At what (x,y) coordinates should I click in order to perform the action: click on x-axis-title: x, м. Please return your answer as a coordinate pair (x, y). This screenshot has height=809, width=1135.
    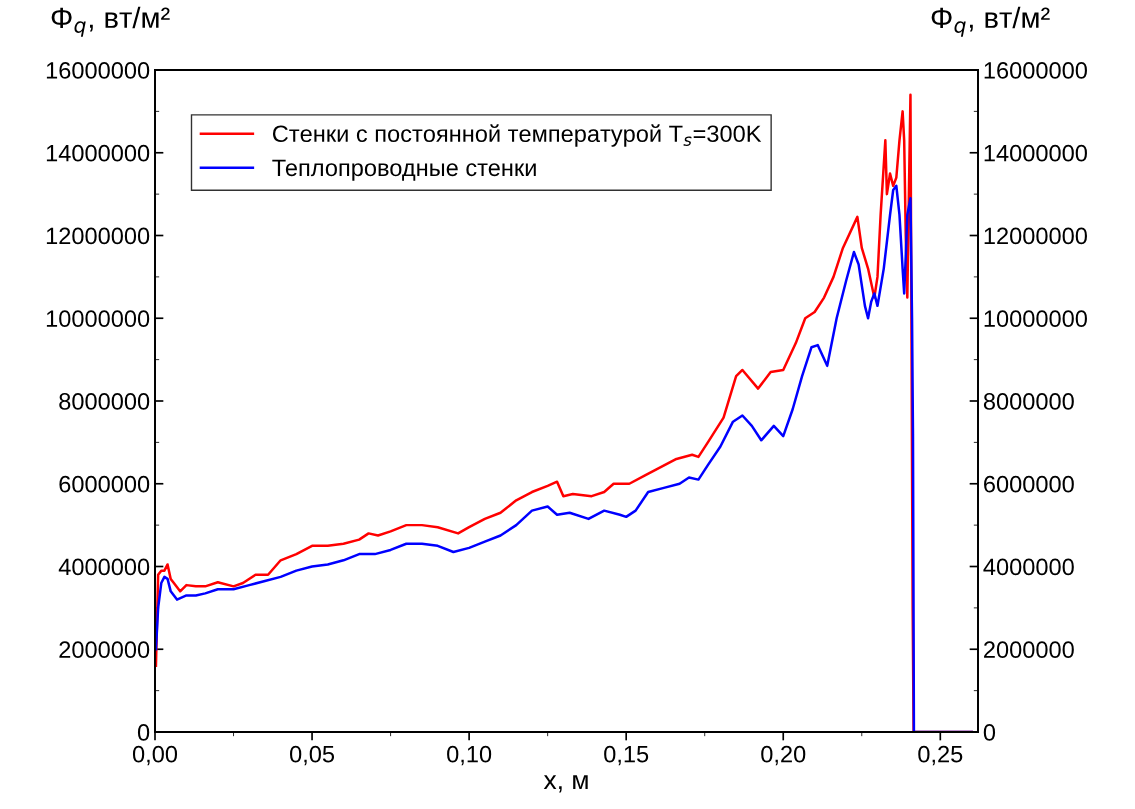
    Looking at the image, I should click on (565, 784).